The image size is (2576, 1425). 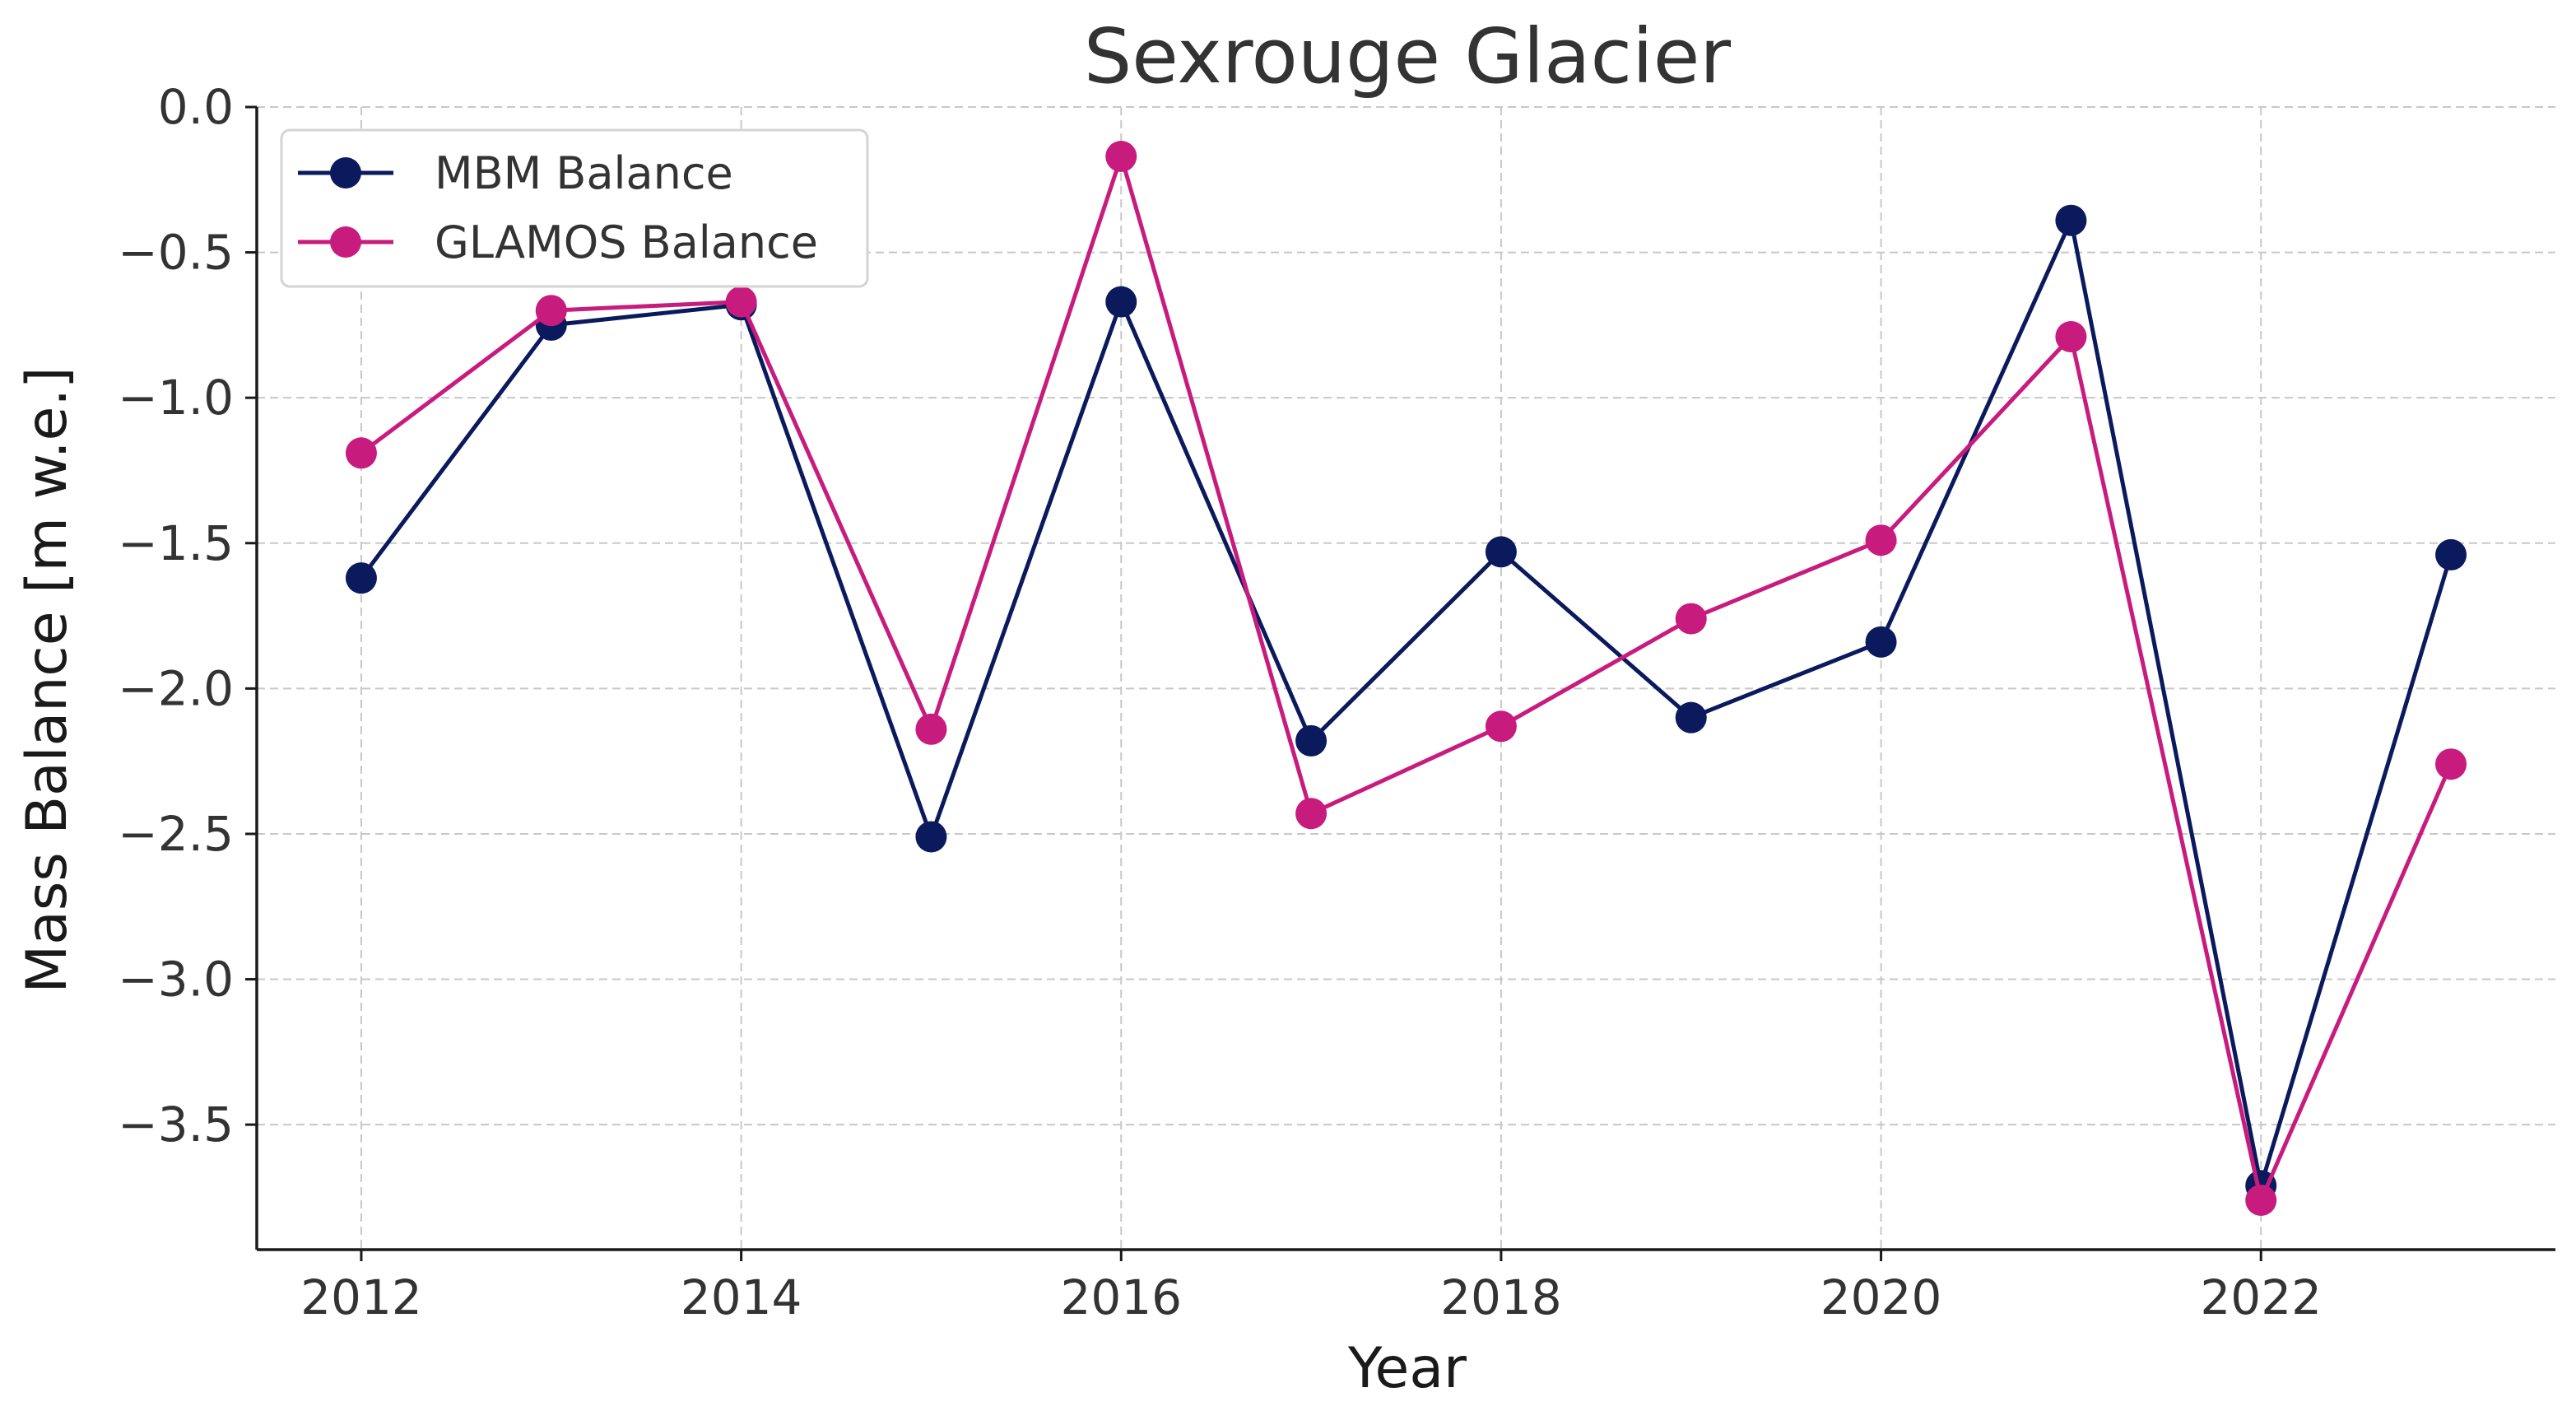 I want to click on chart-title: Sexrouge Glacier, so click(x=1407, y=56).